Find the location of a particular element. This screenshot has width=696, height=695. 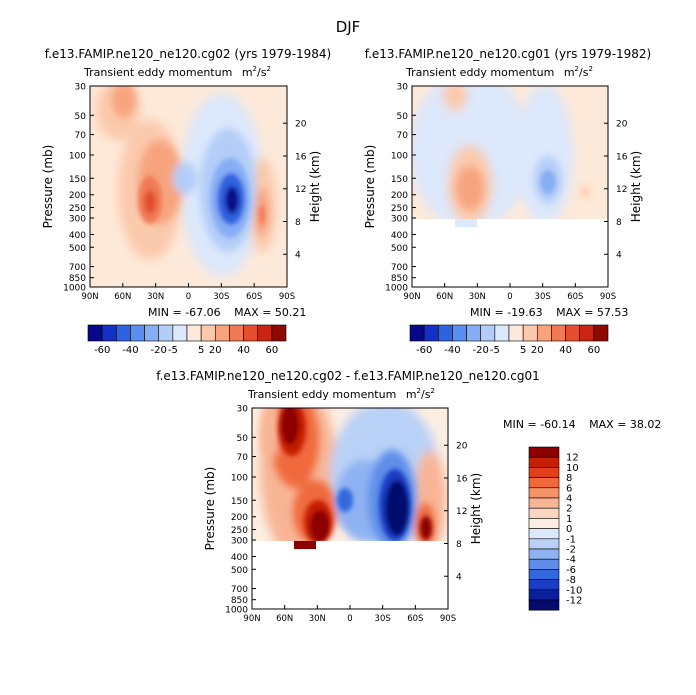

colorbar-label: -10 is located at coordinates (574, 590).